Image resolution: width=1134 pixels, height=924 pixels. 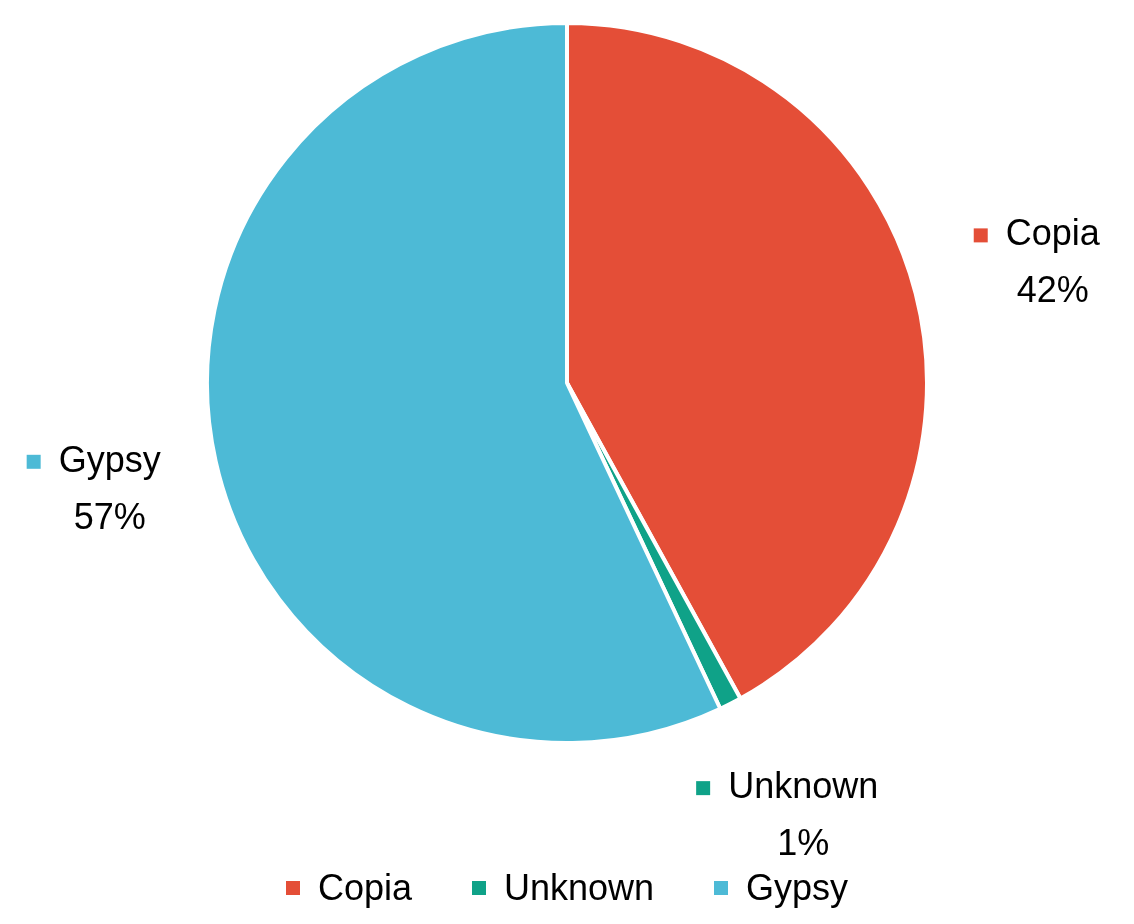 What do you see at coordinates (803, 843) in the screenshot?
I see `data-label: 1%` at bounding box center [803, 843].